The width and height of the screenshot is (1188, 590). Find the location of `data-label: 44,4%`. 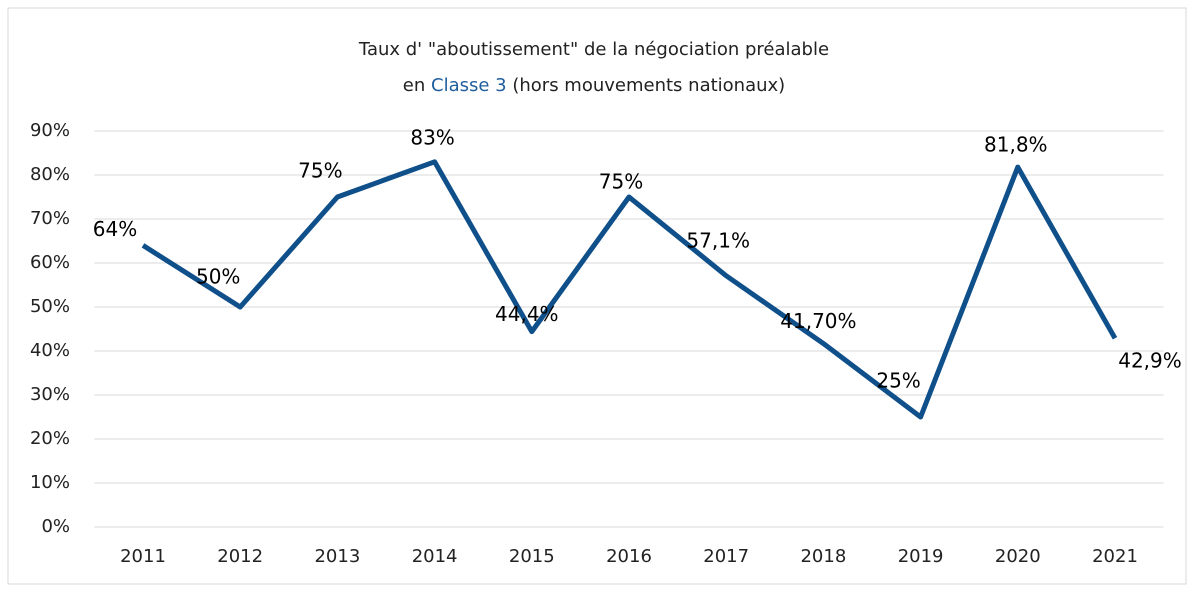

data-label: 44,4% is located at coordinates (527, 314).